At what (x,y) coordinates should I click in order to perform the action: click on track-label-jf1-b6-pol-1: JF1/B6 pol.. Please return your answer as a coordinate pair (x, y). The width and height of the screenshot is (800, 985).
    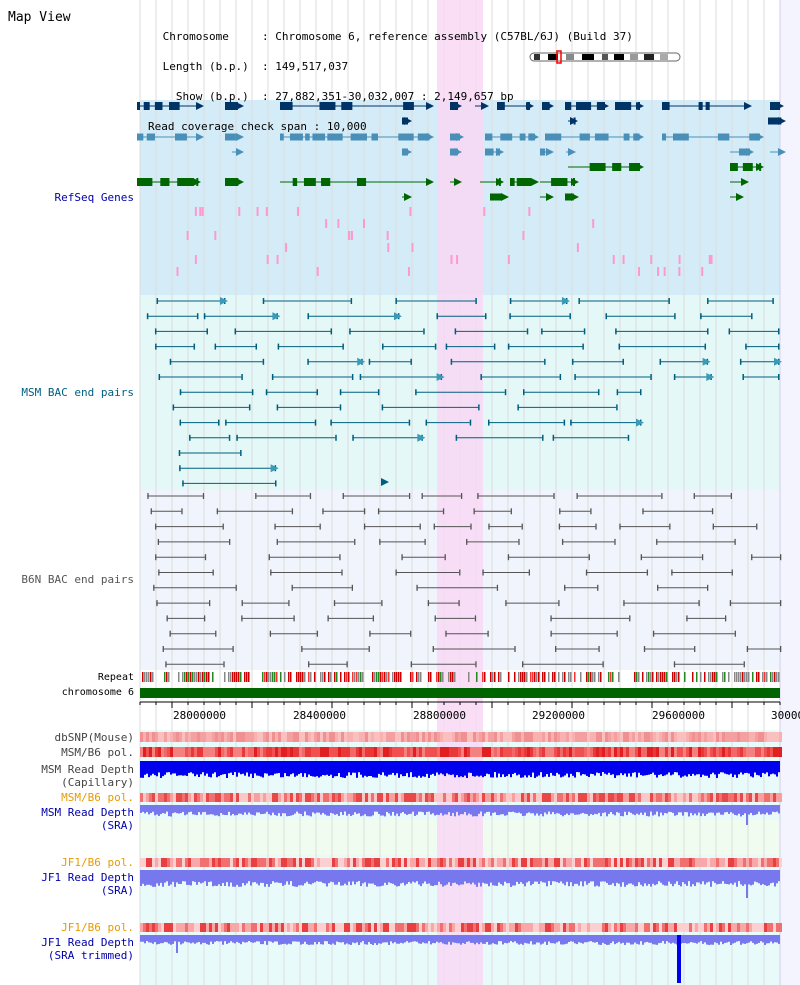
    Looking at the image, I should click on (97, 862).